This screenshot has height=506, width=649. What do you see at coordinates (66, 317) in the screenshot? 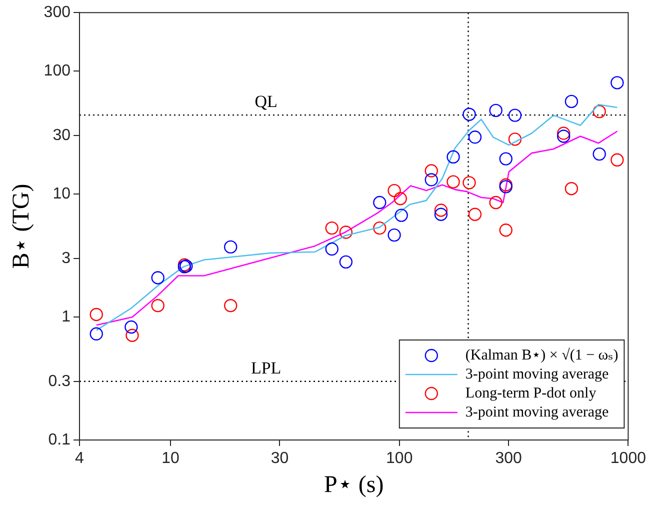
I see `y-tick-label: 1` at bounding box center [66, 317].